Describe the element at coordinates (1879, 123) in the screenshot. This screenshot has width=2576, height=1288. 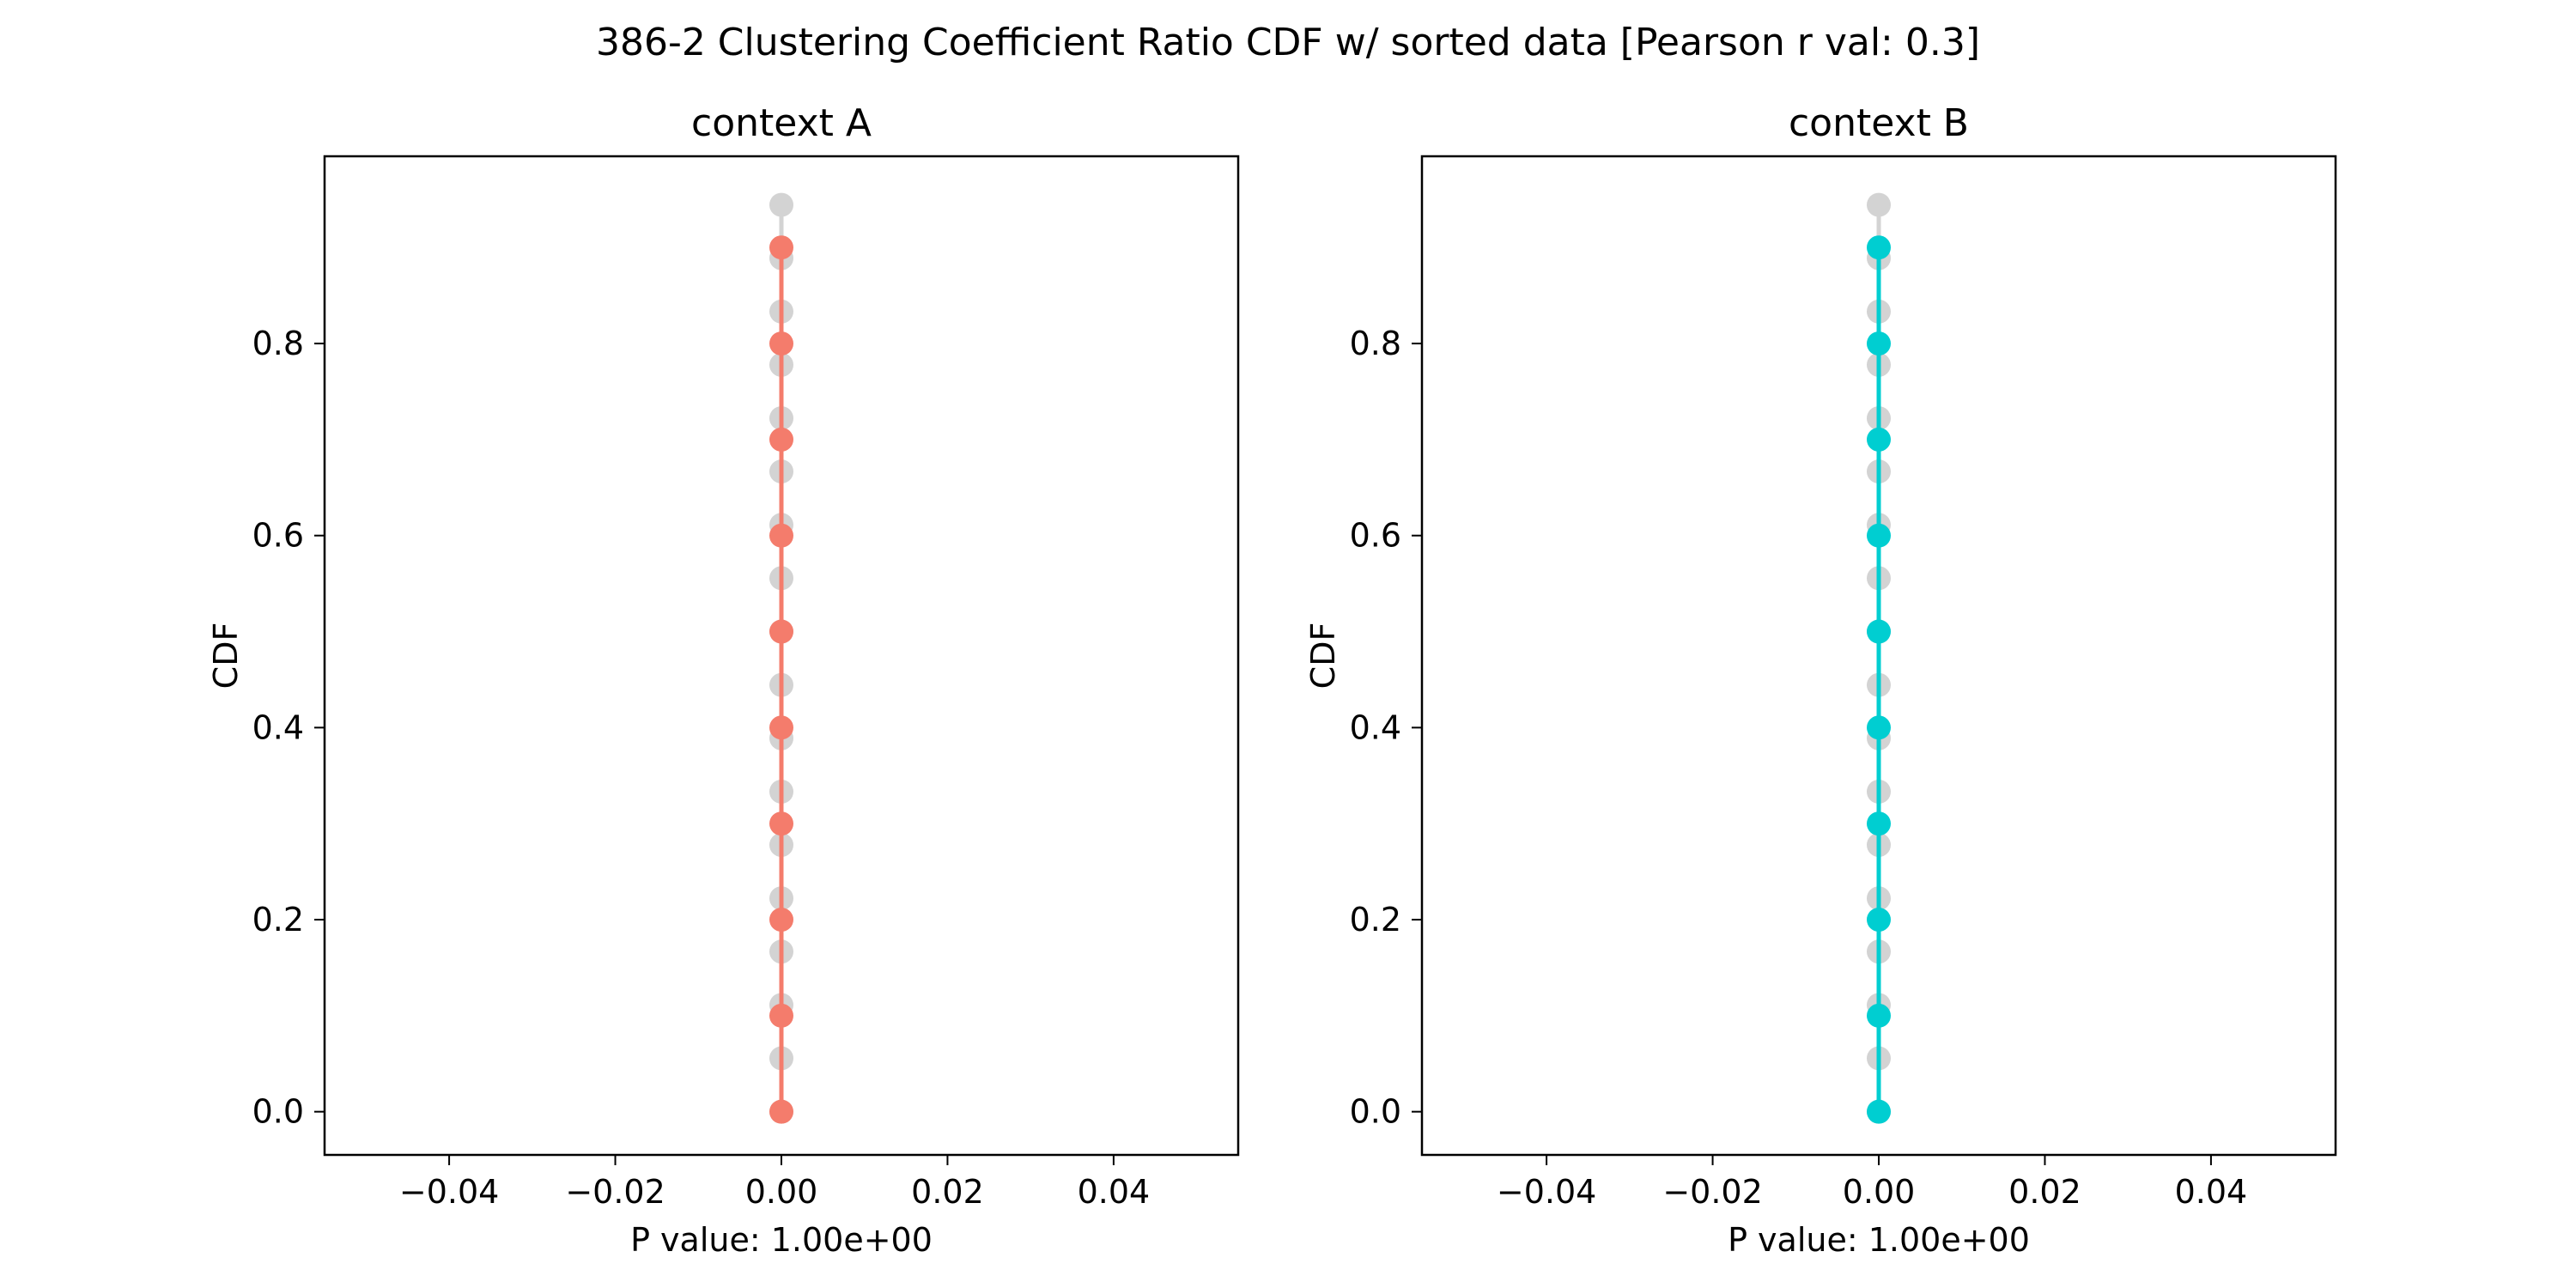
I see `panel-title: context B` at that location.